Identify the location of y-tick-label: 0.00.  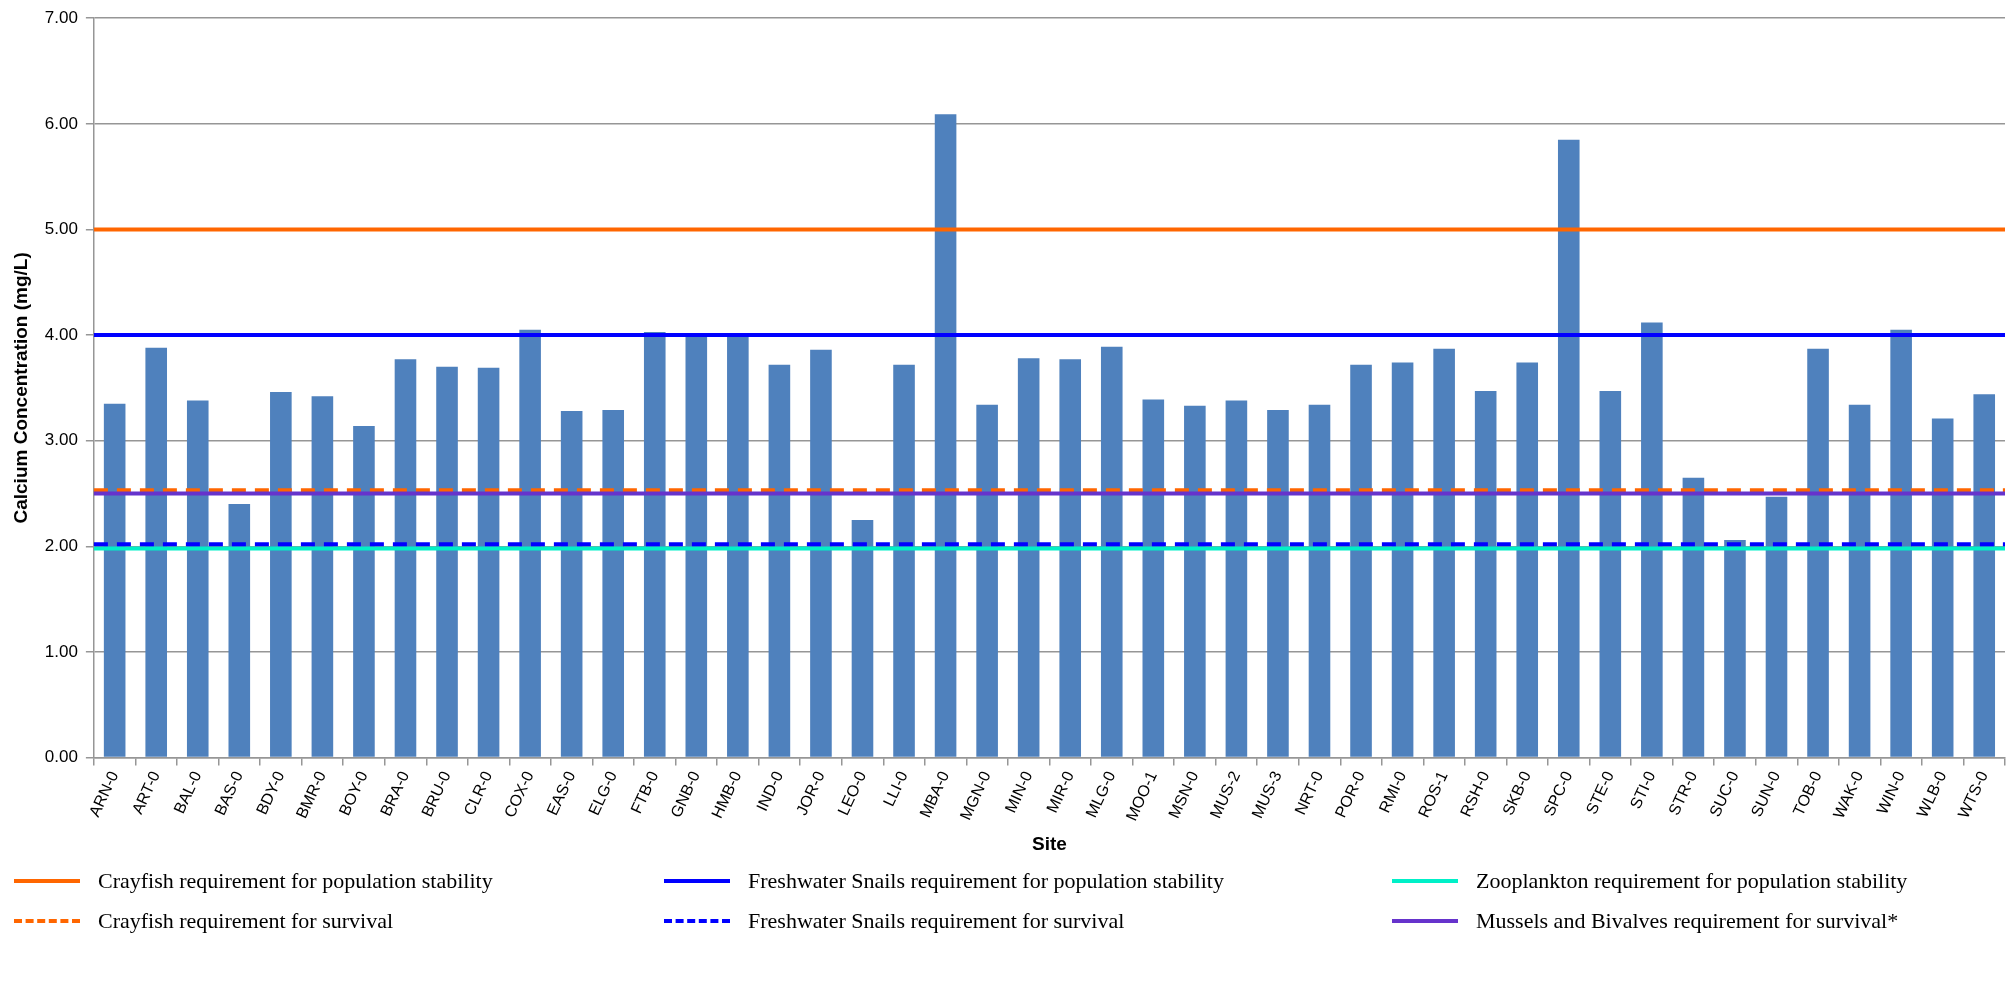
(61, 757).